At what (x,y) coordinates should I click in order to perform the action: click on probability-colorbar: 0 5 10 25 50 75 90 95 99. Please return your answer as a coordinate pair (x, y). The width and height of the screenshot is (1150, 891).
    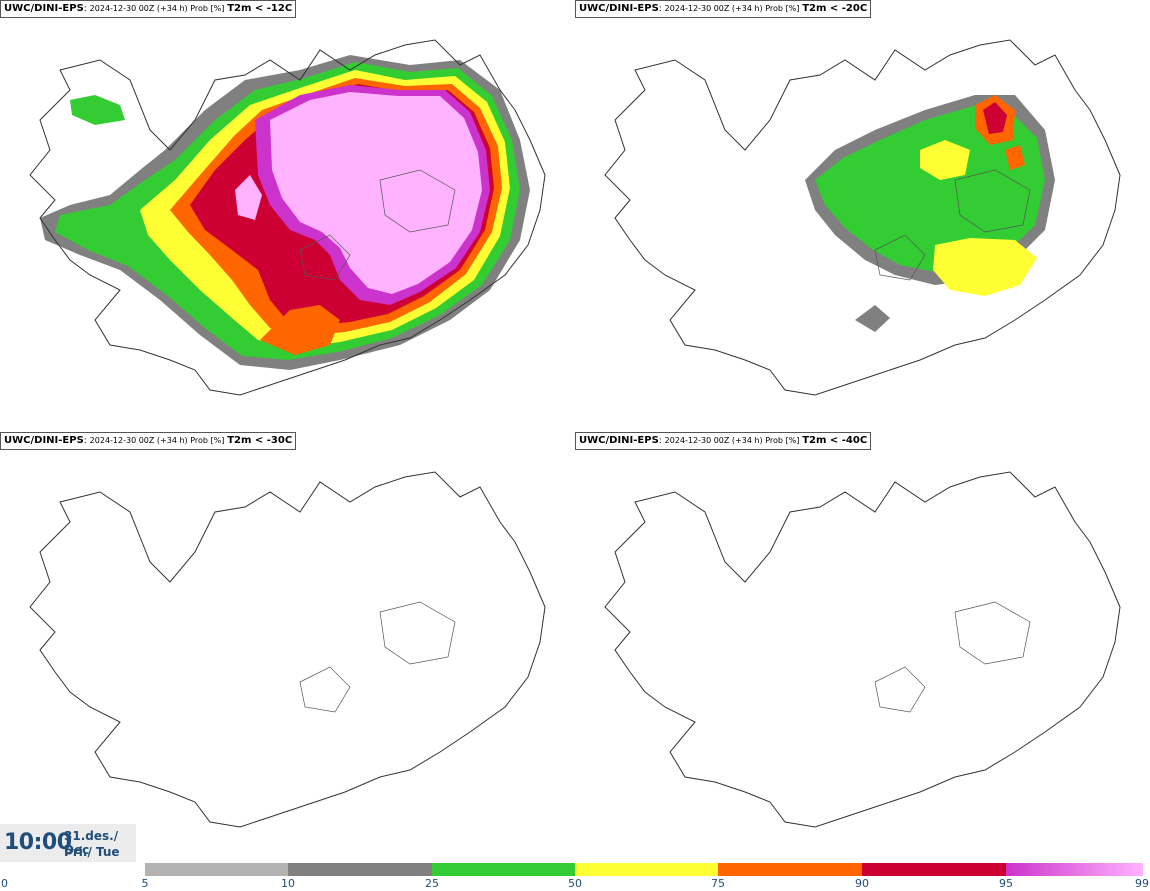
    Looking at the image, I should click on (575, 876).